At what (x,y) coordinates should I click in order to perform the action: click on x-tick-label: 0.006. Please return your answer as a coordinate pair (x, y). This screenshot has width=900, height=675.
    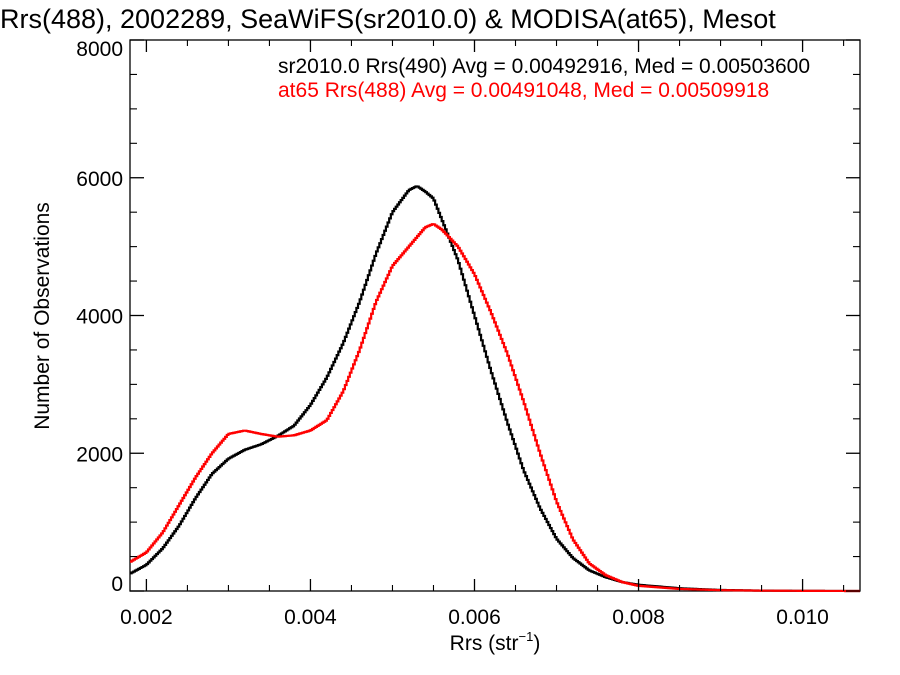
    Looking at the image, I should click on (474, 617).